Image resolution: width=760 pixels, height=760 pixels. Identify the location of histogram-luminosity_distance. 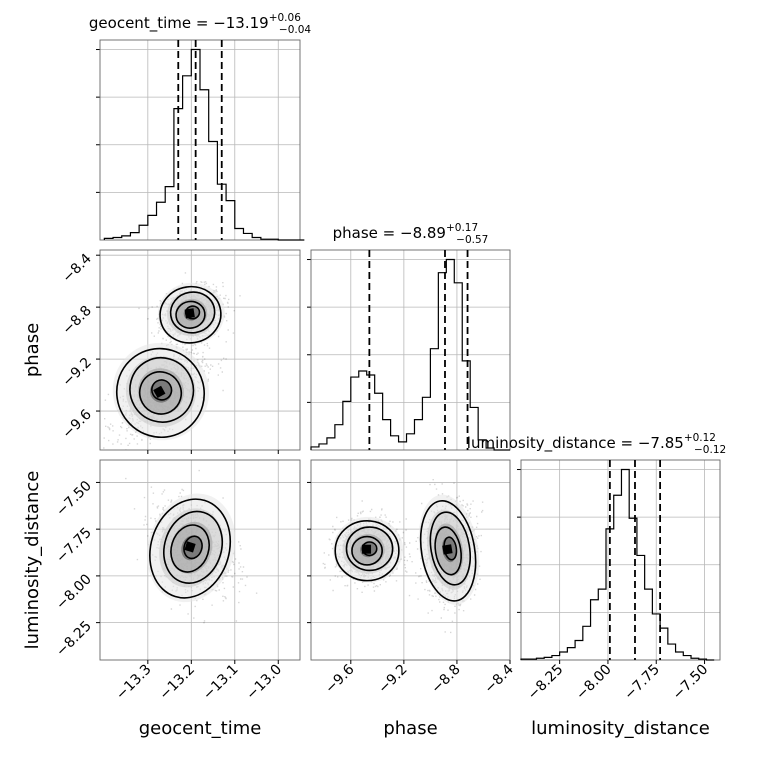
(617, 564).